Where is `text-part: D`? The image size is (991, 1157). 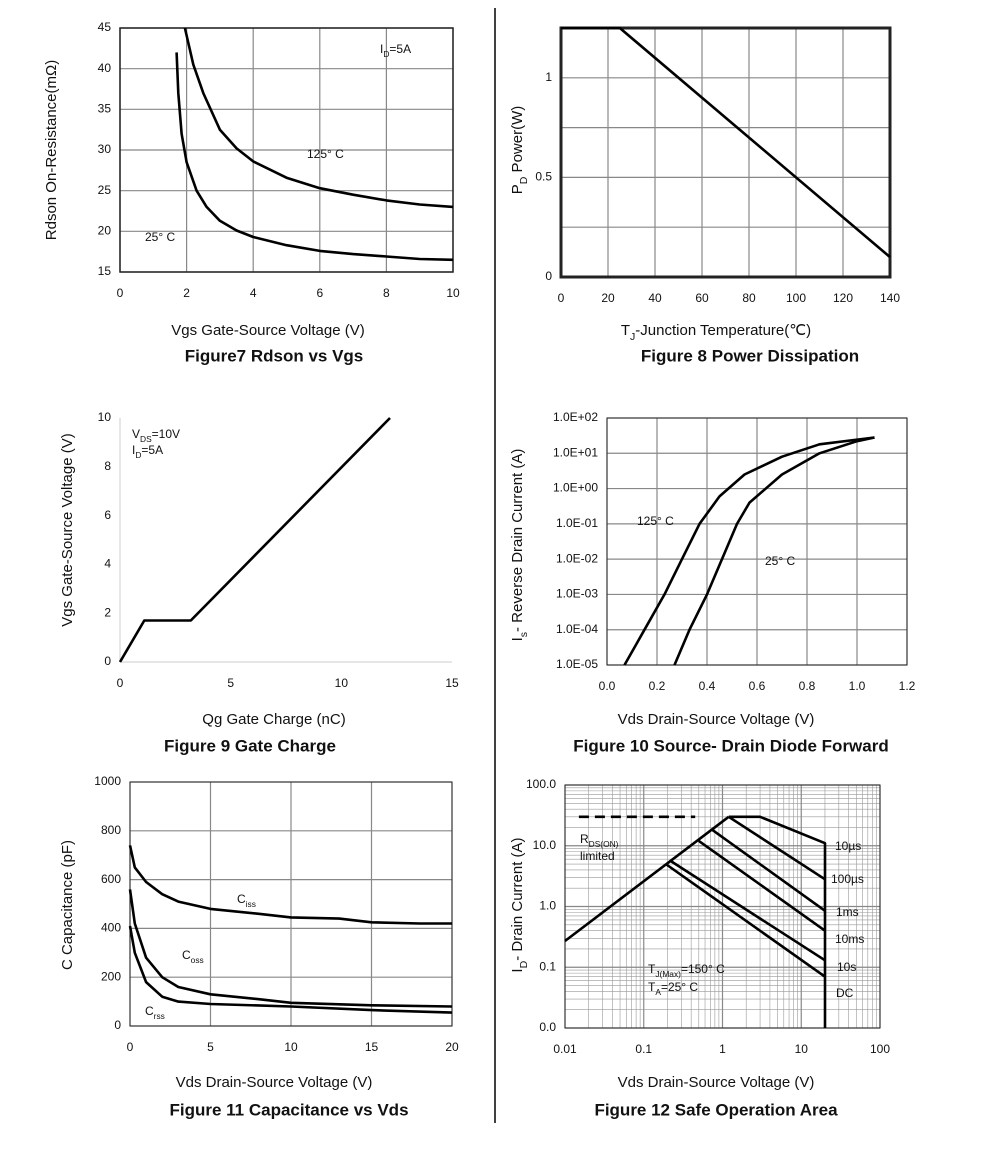 text-part: D is located at coordinates (524, 180).